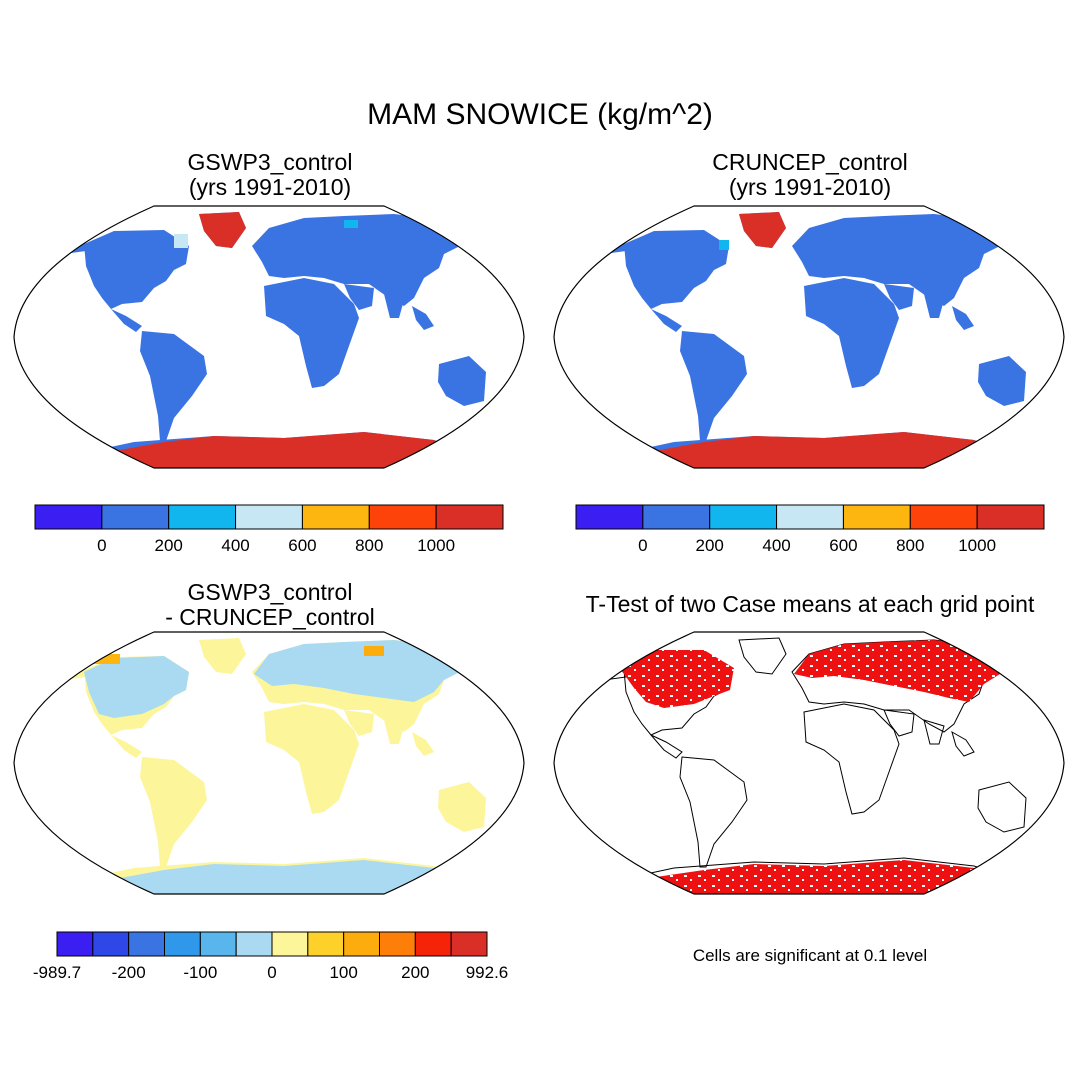 The height and width of the screenshot is (1080, 1080). I want to click on panel-1-hudson-light, so click(181, 241).